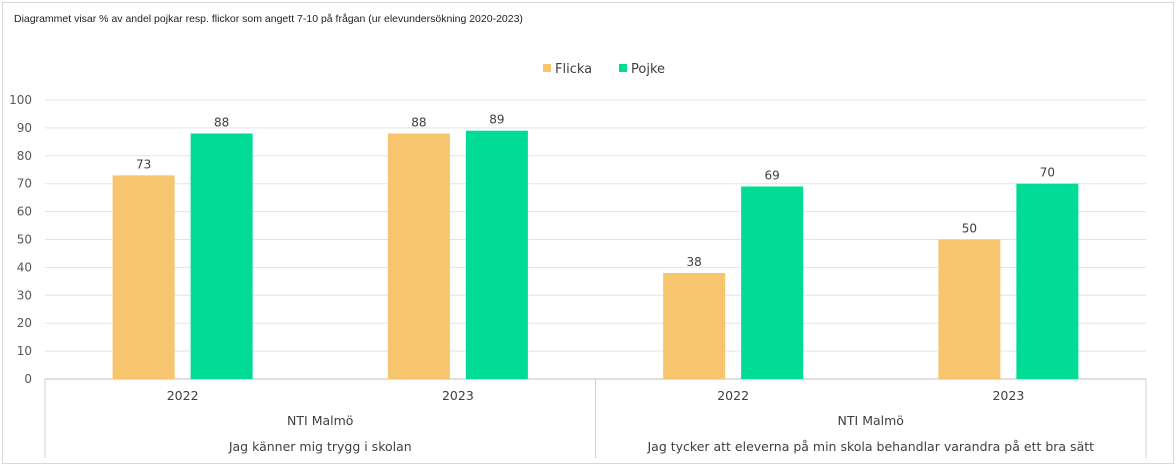  I want to click on data-label: 38, so click(693, 262).